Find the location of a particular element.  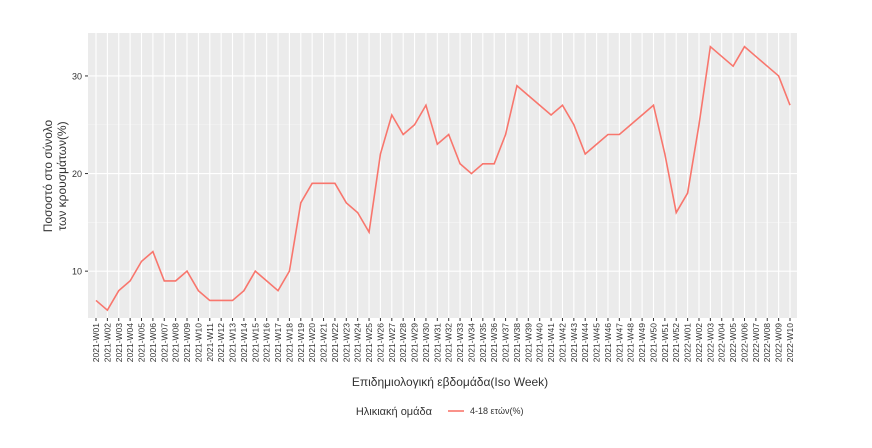

x-tick-label: 2021-W04 is located at coordinates (130, 342).